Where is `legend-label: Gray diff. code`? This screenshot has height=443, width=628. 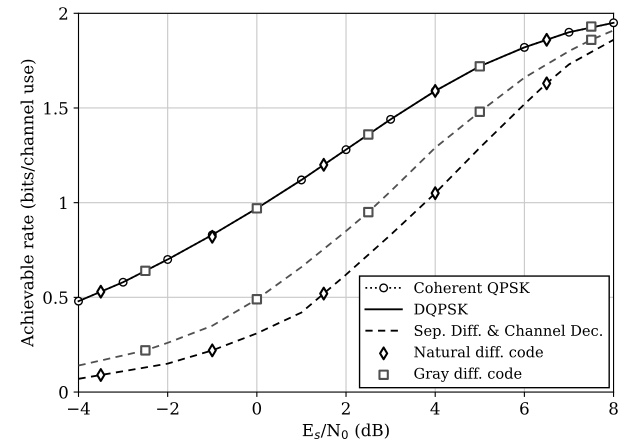
legend-label: Gray diff. code is located at coordinates (468, 375).